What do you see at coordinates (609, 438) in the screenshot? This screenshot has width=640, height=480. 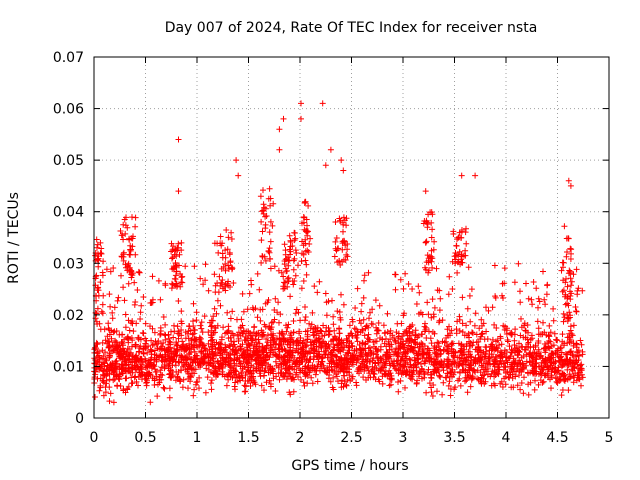 I see `x-tick-label: 5` at bounding box center [609, 438].